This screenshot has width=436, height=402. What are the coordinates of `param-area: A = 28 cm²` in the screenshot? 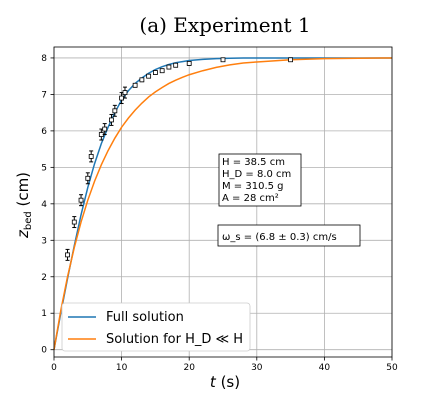 It's located at (250, 198).